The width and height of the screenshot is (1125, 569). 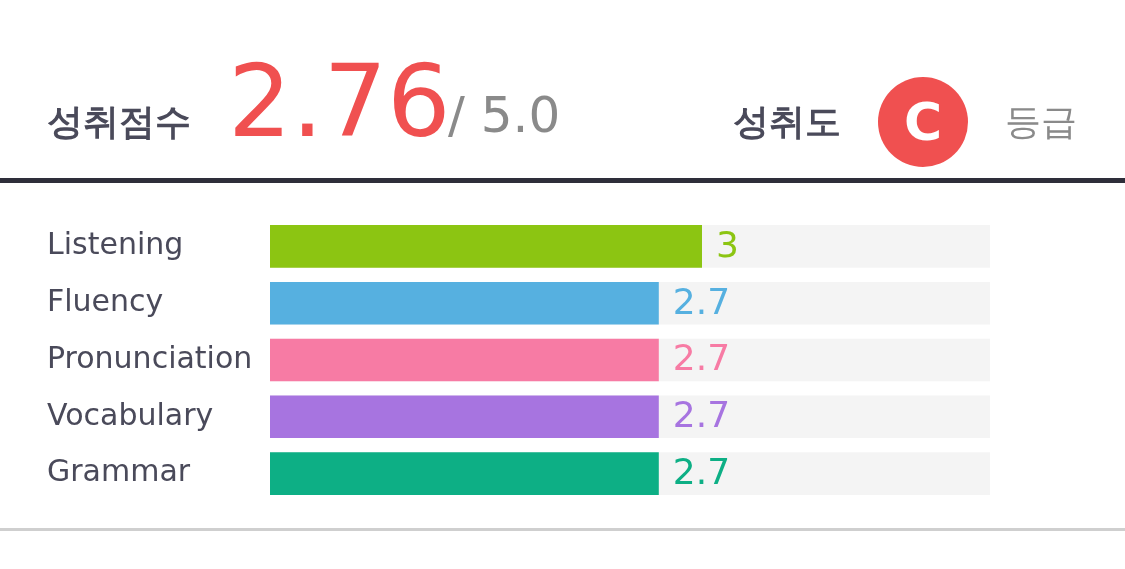 I want to click on y-tick-label: Vocabulary, so click(x=130, y=414).